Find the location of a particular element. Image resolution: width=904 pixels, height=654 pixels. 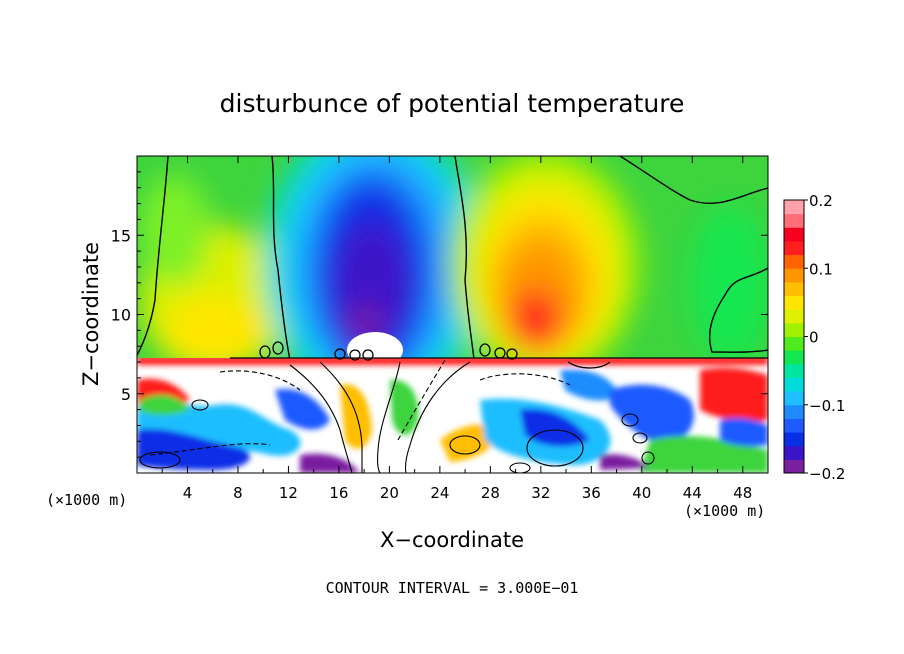

contour-interval: CONTOUR INTERVAL = 3.000E−01 is located at coordinates (452, 588).